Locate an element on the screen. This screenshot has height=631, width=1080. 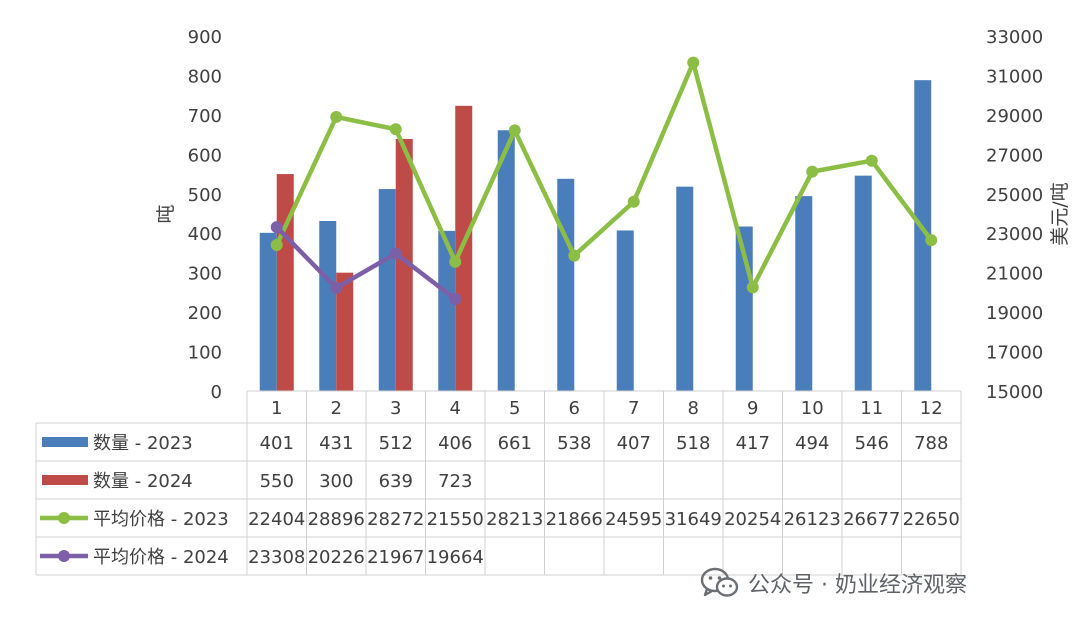
series-name: 平均价格 - 2023 is located at coordinates (161, 519).